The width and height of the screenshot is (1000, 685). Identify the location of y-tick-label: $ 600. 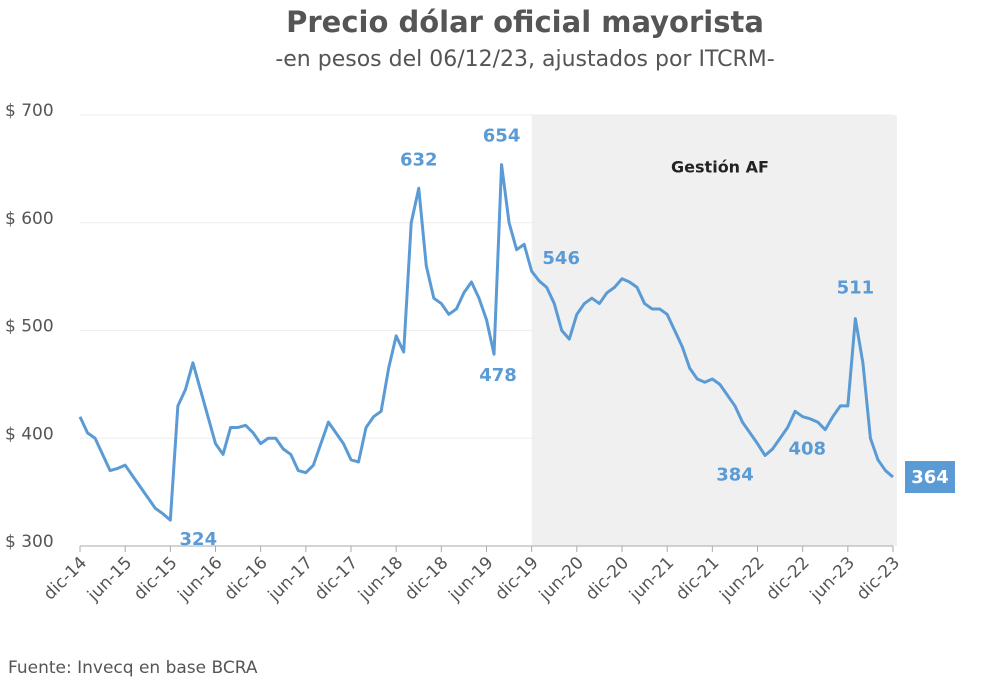
(29, 219).